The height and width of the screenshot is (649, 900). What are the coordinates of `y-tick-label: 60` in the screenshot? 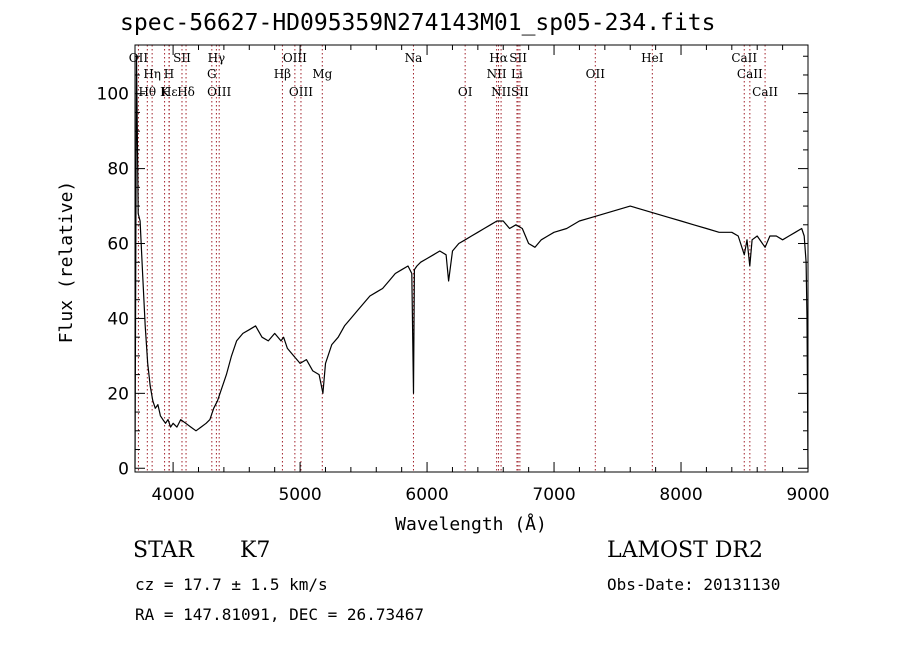 It's located at (118, 245).